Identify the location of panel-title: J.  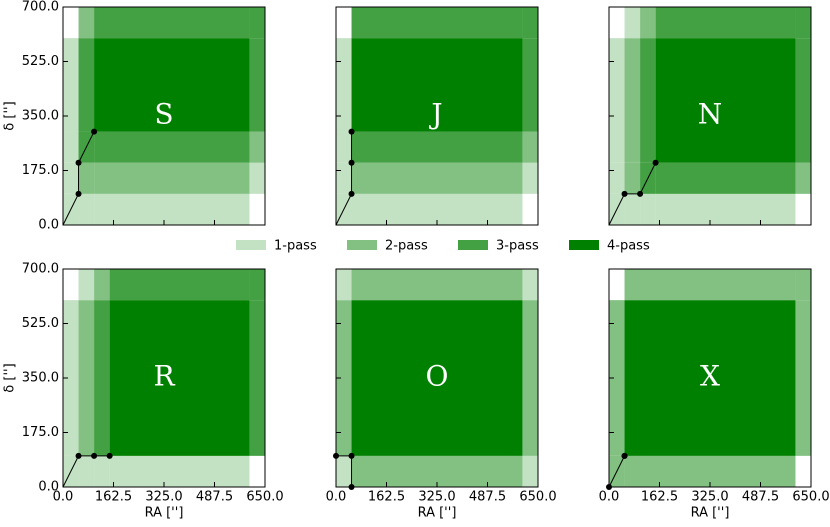
(435, 114).